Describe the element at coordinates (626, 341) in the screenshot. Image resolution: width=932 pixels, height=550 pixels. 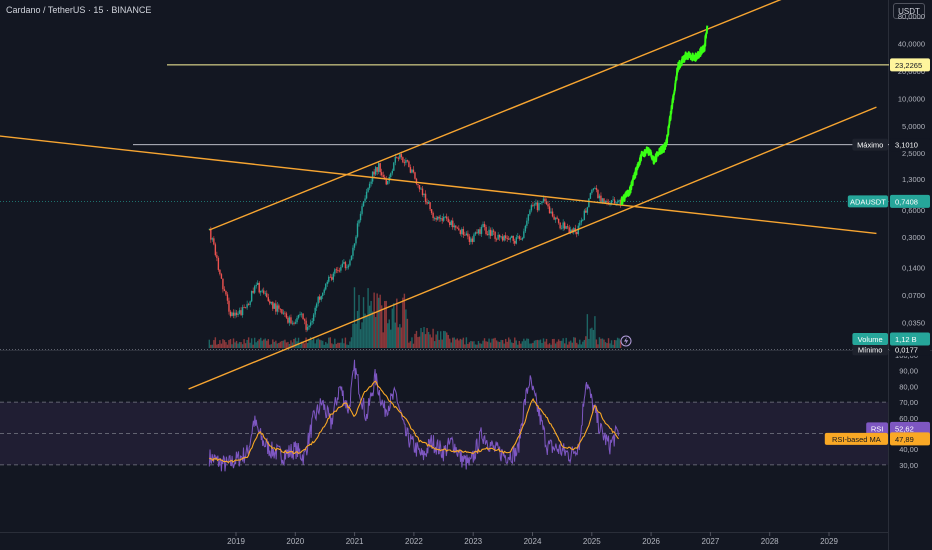
I see `lightning-icon` at that location.